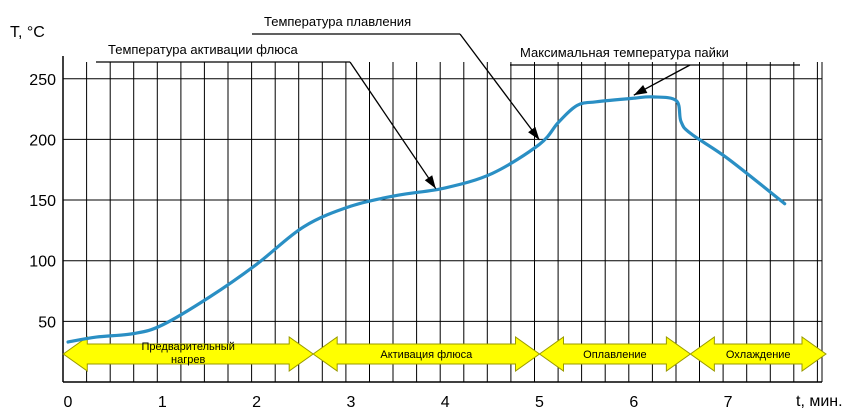 The image size is (864, 419). Describe the element at coordinates (426, 355) in the screenshot. I see `phase-label-1-0: Активация флюса` at that location.